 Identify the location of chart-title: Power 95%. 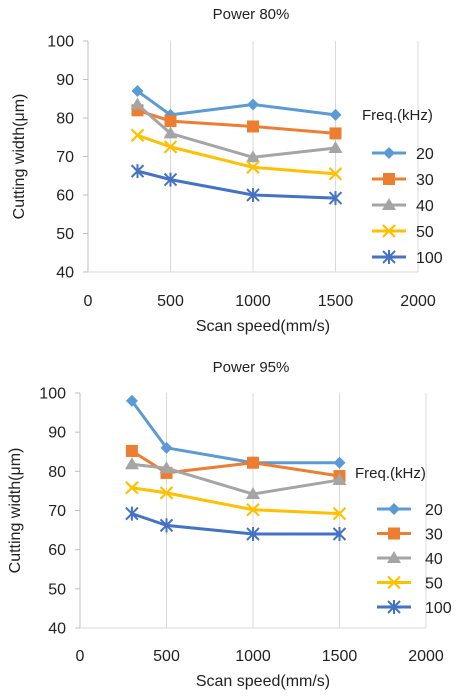
(251, 367).